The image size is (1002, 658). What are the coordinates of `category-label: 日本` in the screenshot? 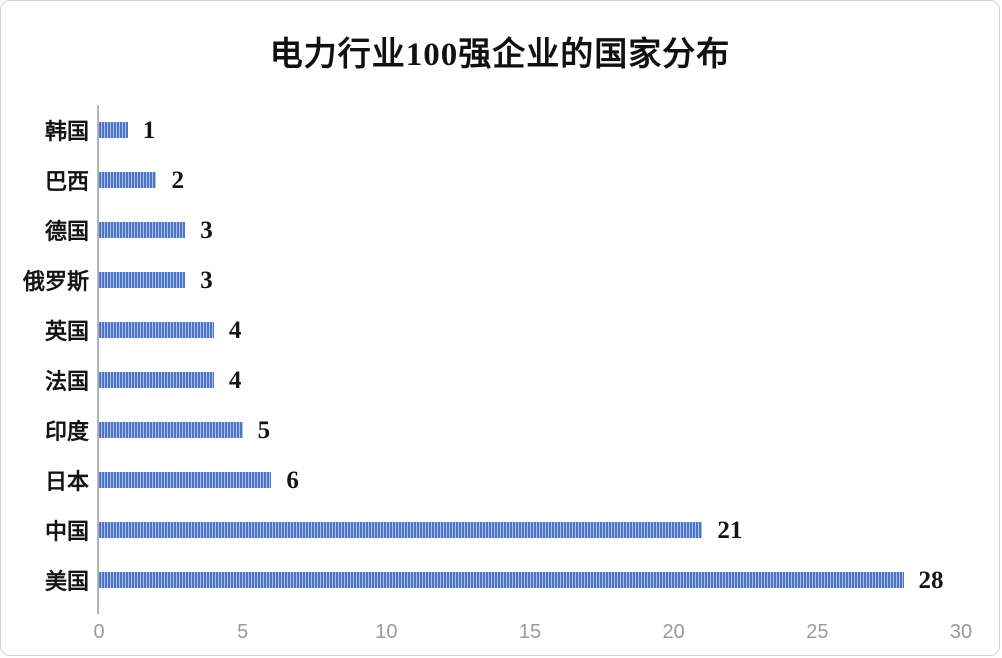 It's located at (66, 481).